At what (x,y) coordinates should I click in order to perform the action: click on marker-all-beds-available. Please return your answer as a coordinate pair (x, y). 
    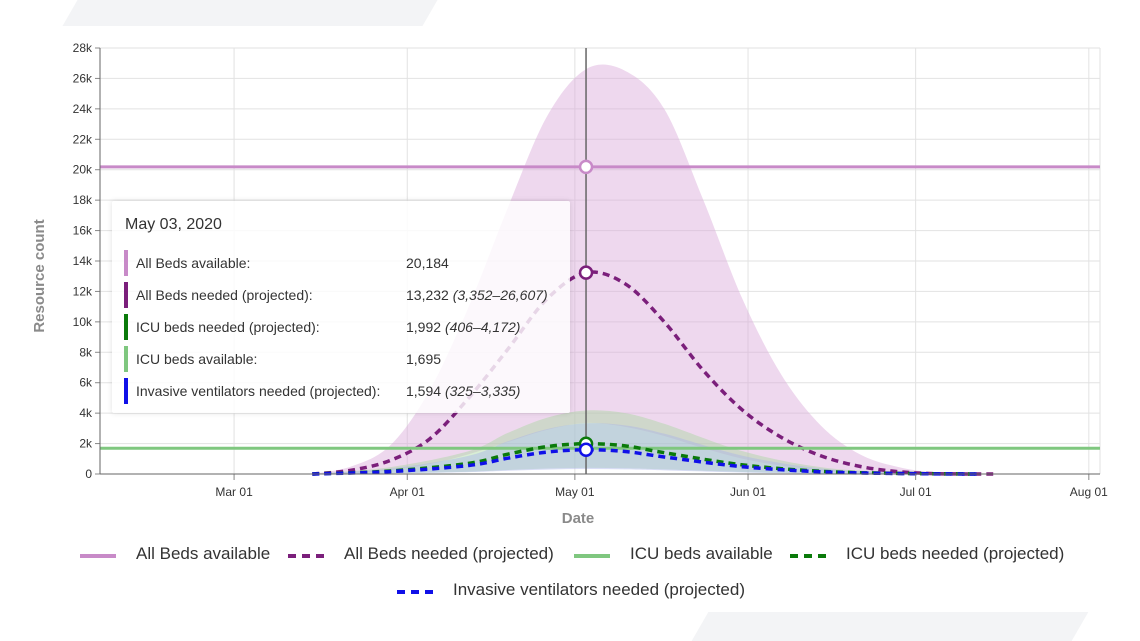
    Looking at the image, I should click on (586, 167).